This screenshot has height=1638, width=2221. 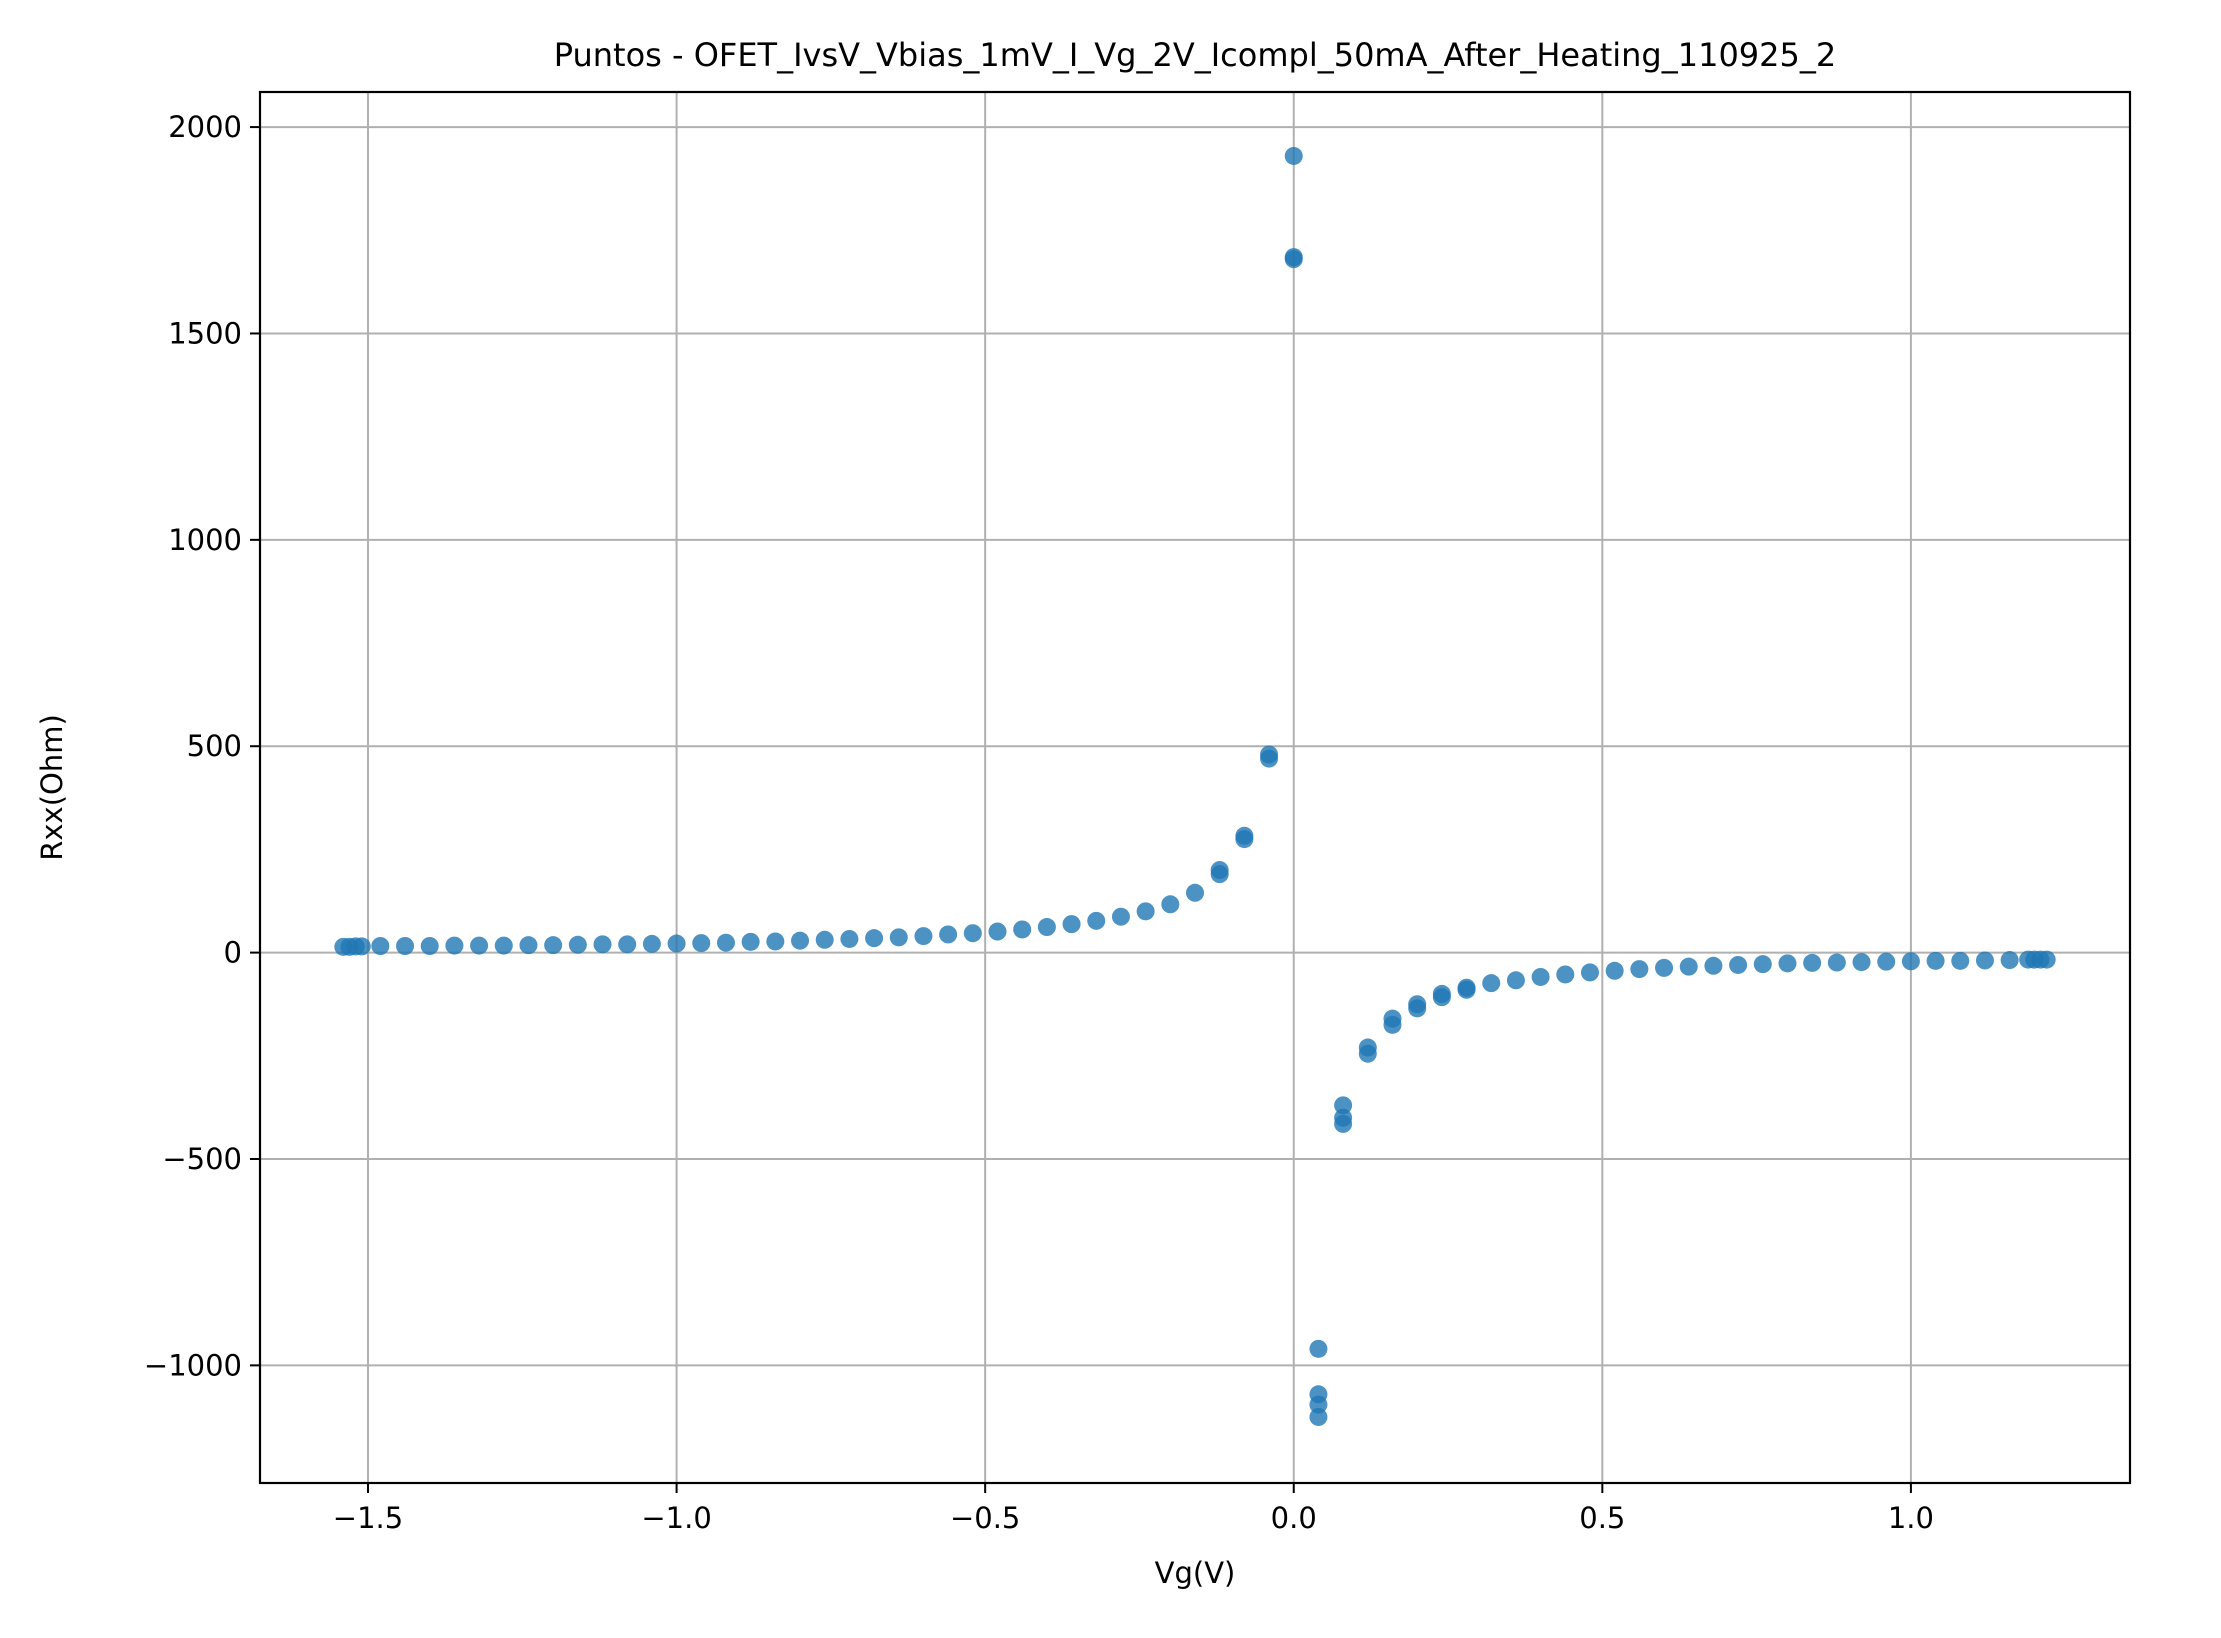 I want to click on x-tick-label: −1.0, so click(x=676, y=1518).